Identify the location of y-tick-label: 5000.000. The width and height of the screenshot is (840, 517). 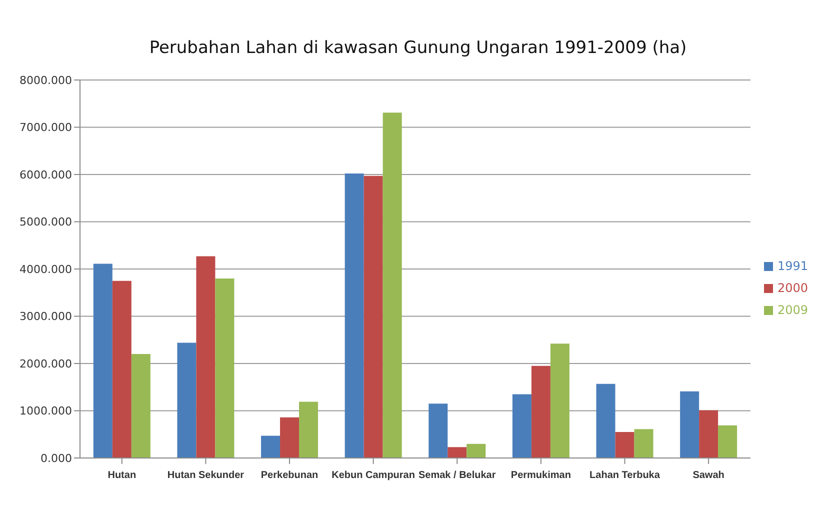
(46, 222).